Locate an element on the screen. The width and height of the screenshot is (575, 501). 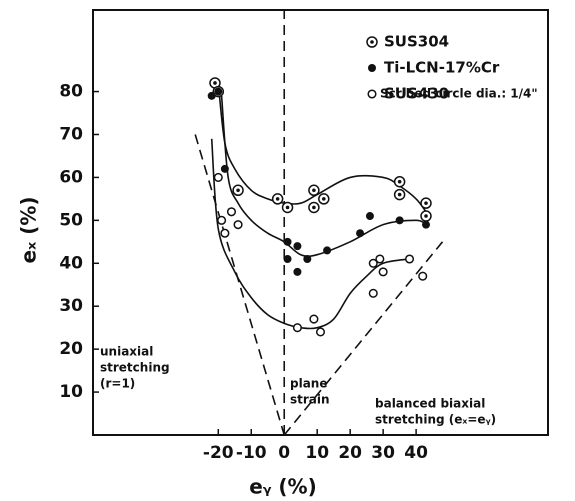
y-tick-label: 80 is located at coordinates (71, 92).